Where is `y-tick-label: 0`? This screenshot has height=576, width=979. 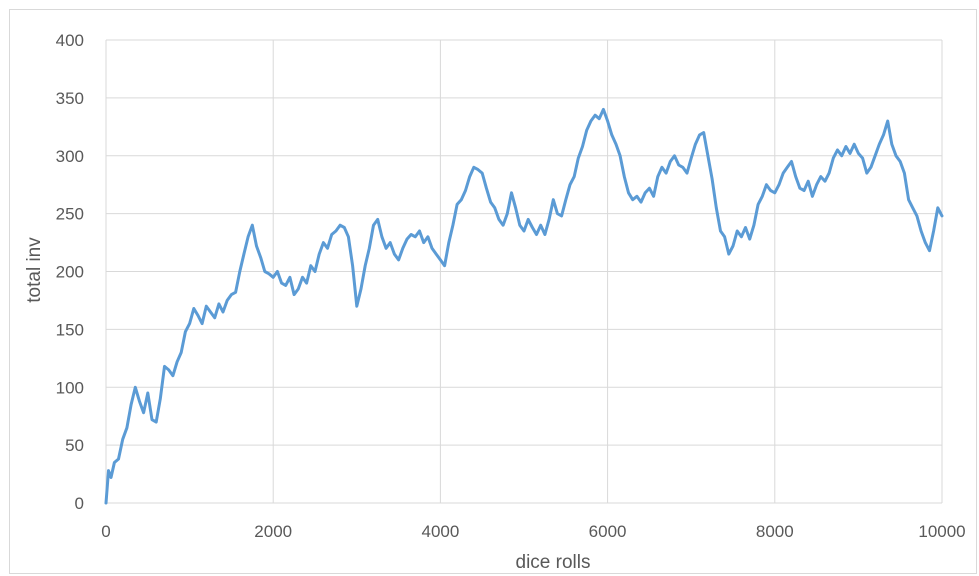
y-tick-label: 0 is located at coordinates (79, 503).